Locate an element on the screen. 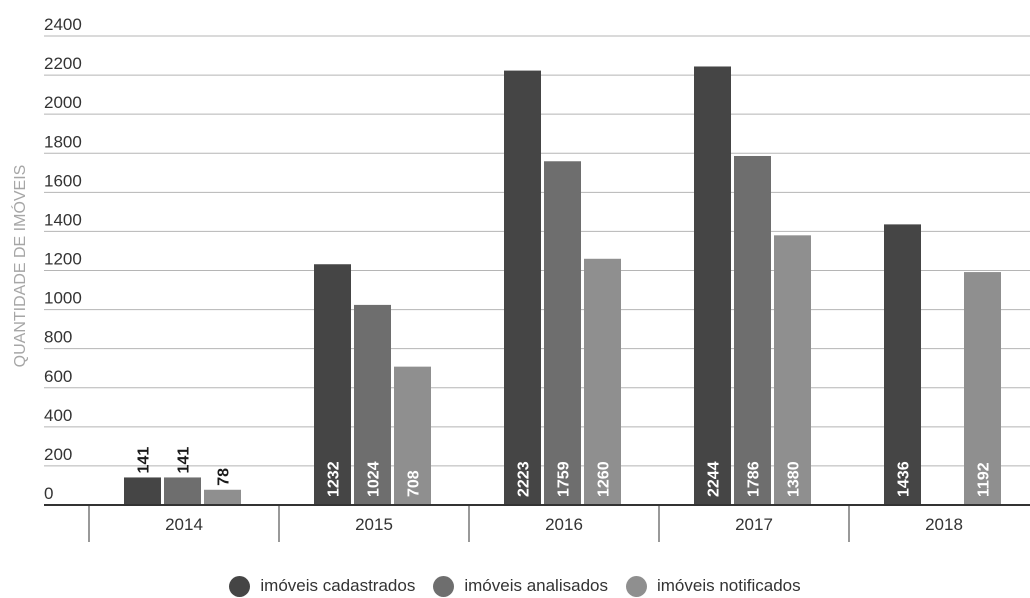  legend-item-notificados: imóveis notificados is located at coordinates (713, 586).